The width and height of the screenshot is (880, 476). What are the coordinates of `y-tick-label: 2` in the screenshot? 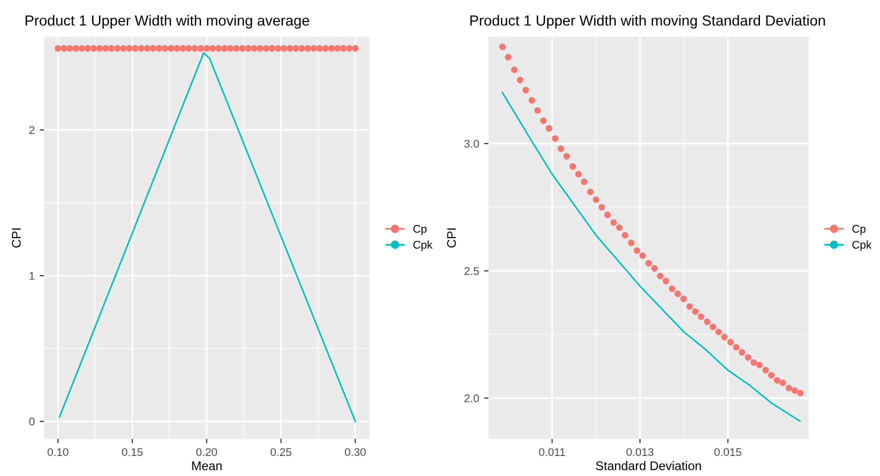 It's located at (31, 130).